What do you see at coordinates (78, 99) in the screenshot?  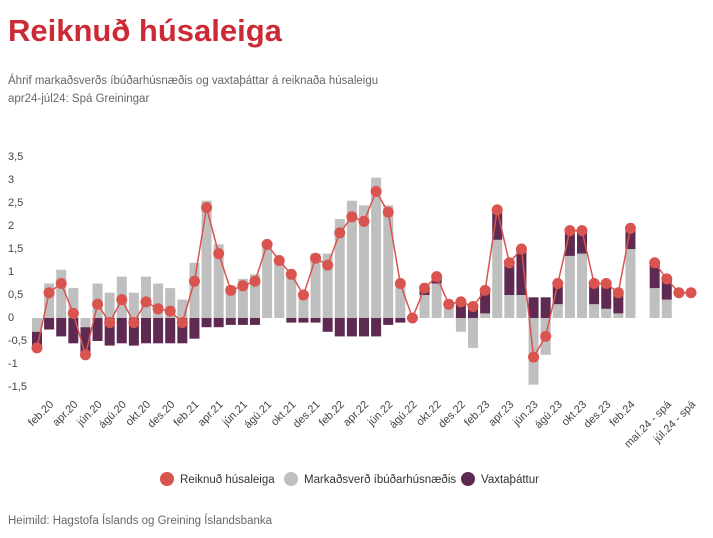 I see `subtitle: apr24-júl24: Spá Greiningar` at bounding box center [78, 99].